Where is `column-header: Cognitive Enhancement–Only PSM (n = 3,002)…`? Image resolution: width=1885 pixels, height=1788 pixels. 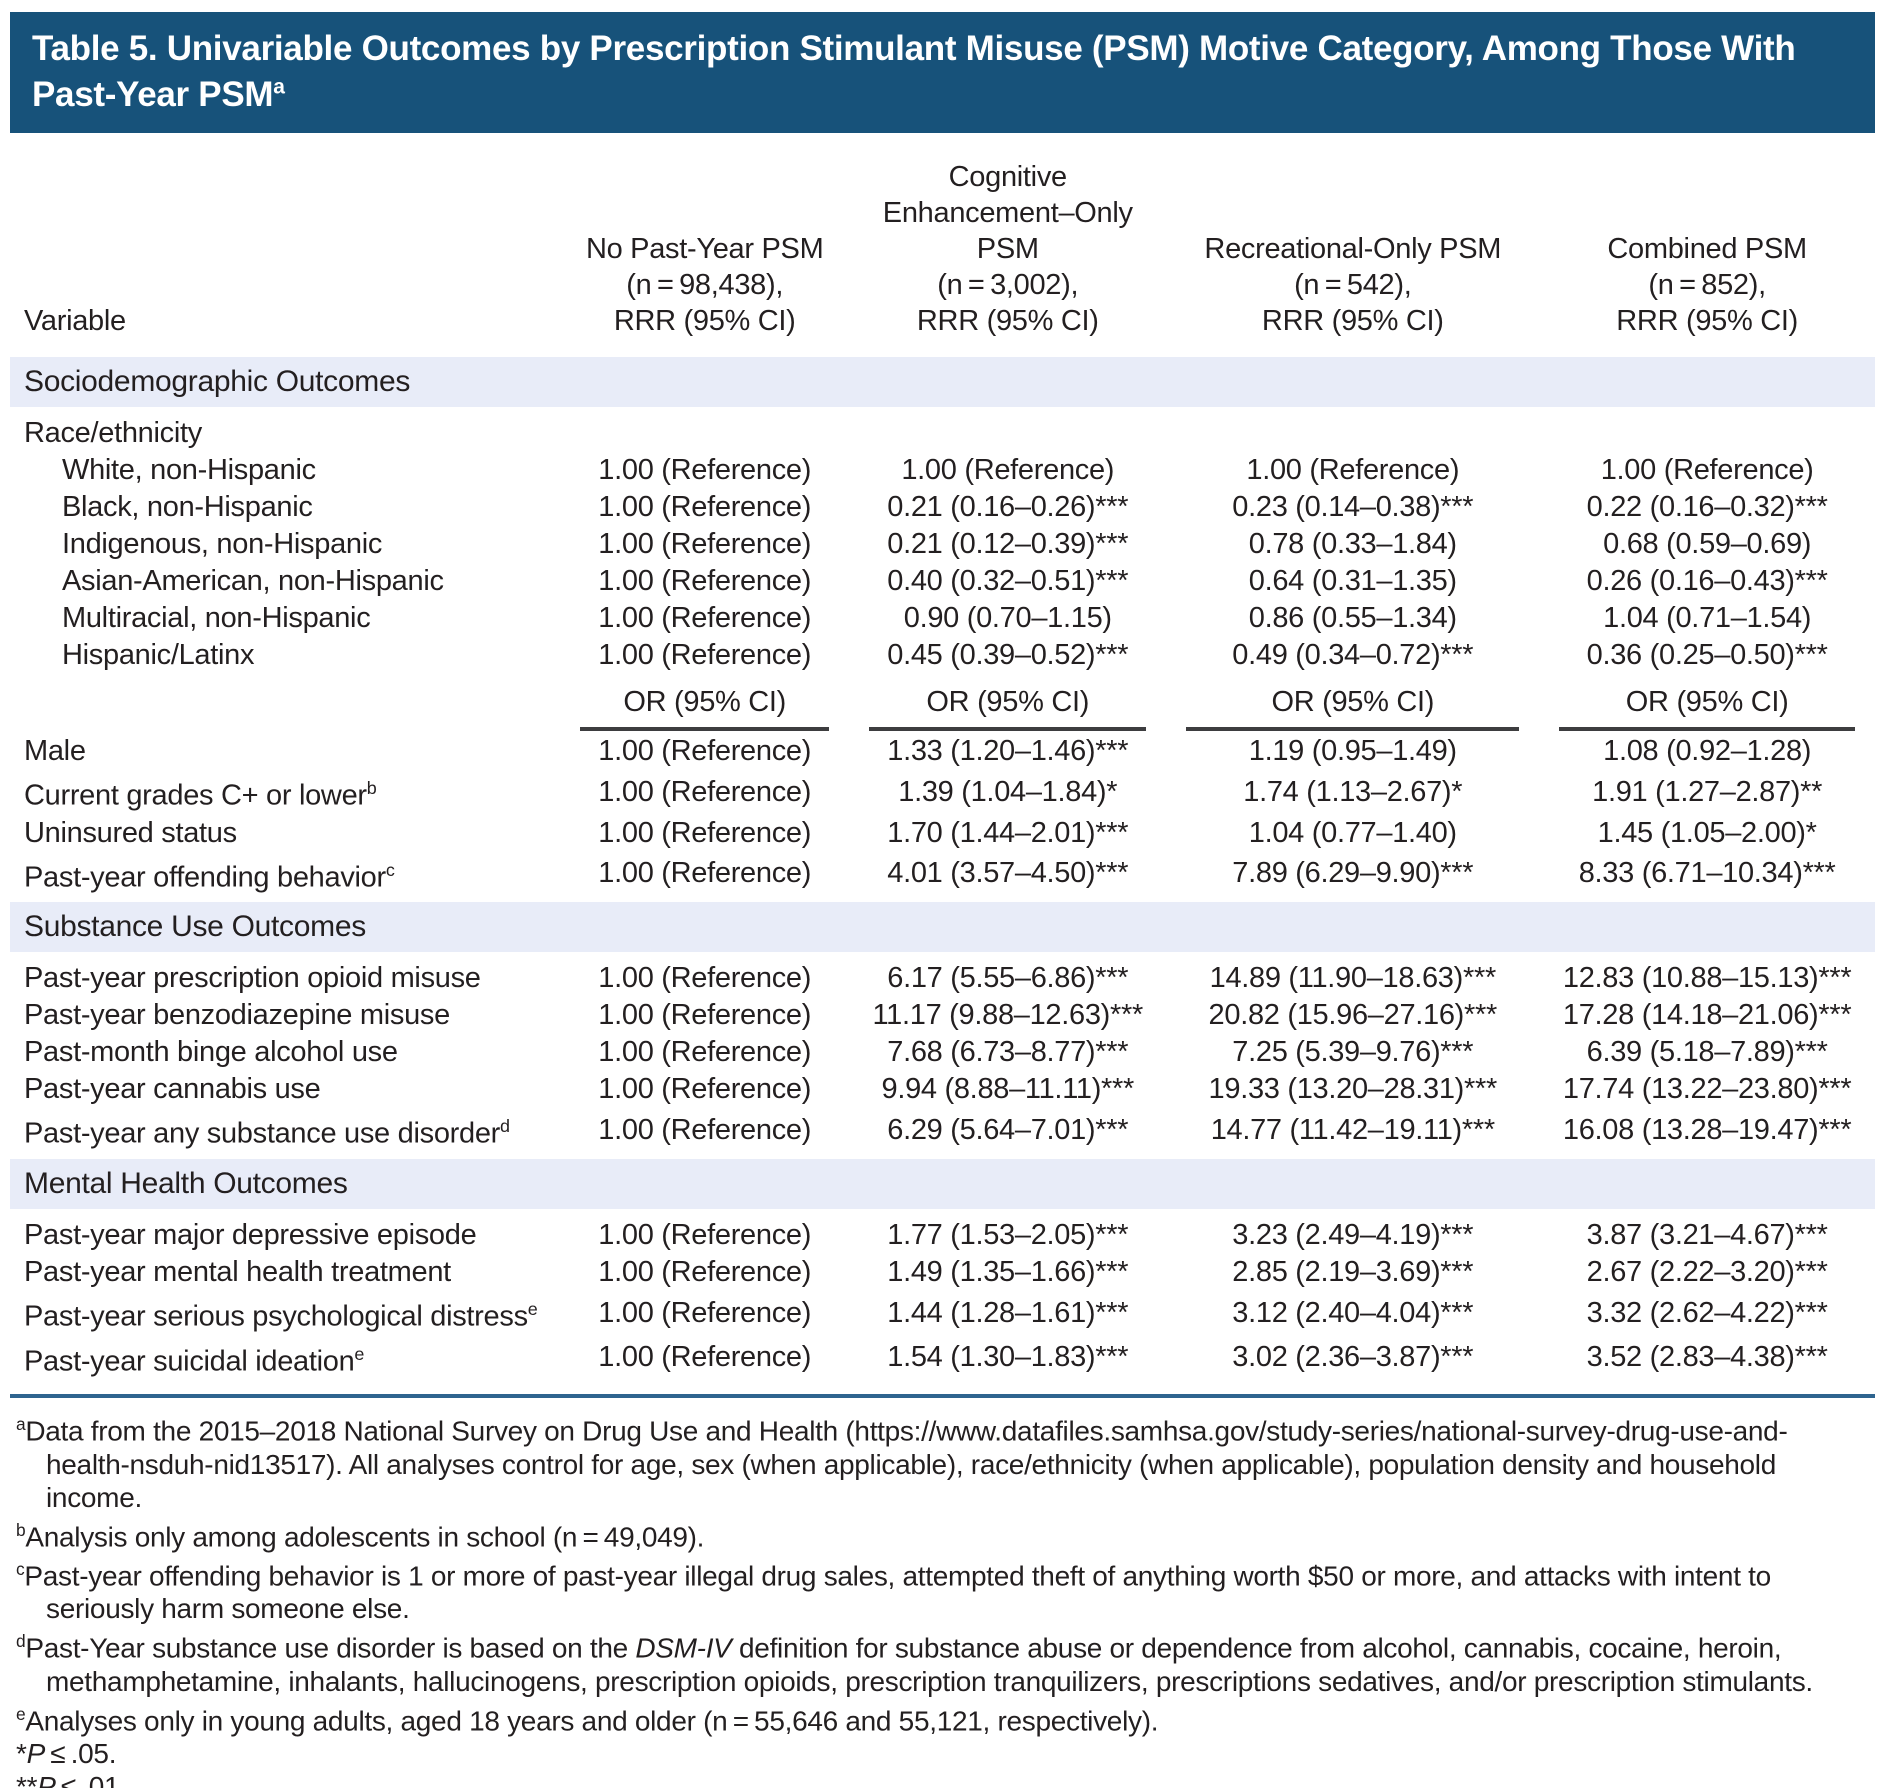 column-header: Cognitive Enhancement–Only PSM (n = 3,002)… is located at coordinates (1008, 249).